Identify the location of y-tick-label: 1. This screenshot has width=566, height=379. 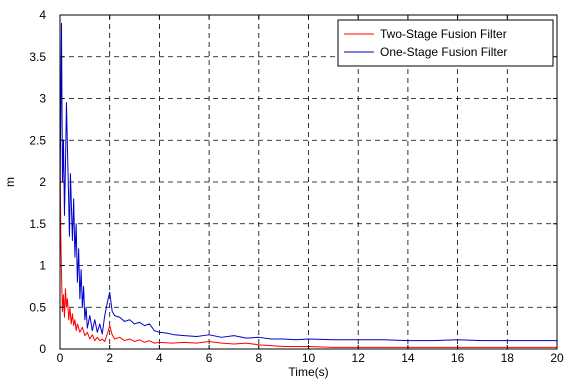
(42, 266).